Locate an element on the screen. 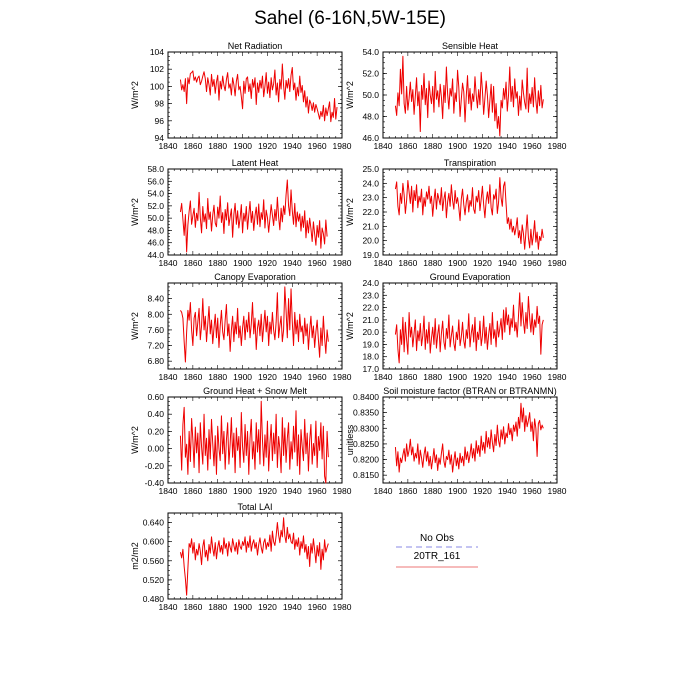 The width and height of the screenshot is (700, 700). y-tick-label: 8.00 is located at coordinates (155, 314).